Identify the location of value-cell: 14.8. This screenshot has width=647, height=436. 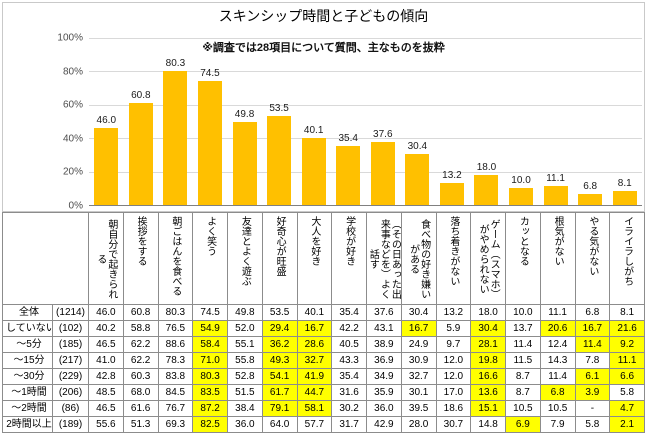
(488, 424).